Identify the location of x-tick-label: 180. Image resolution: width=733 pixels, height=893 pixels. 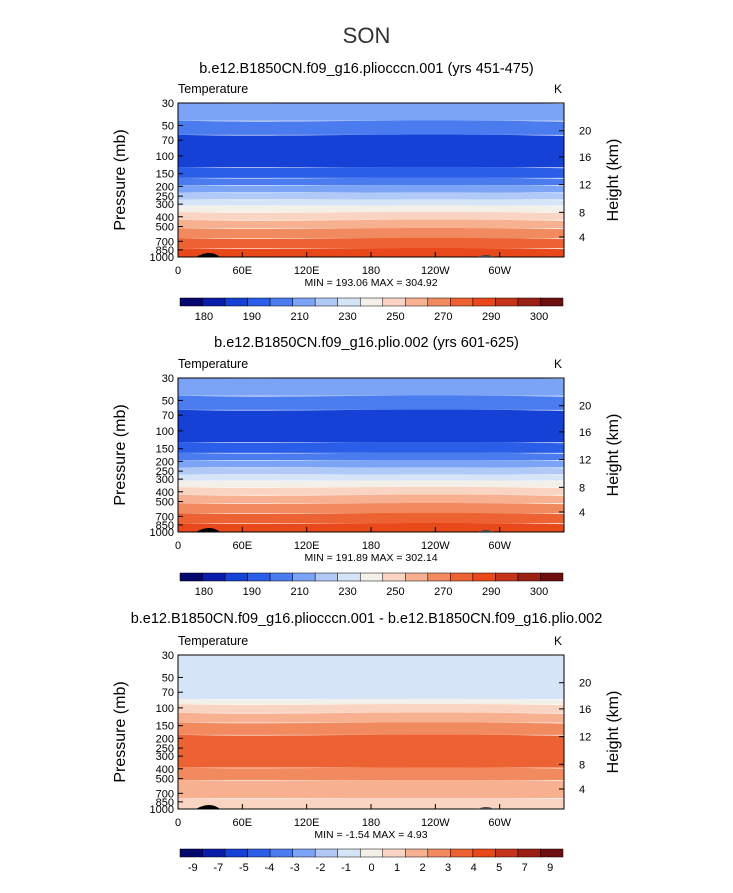
(371, 823).